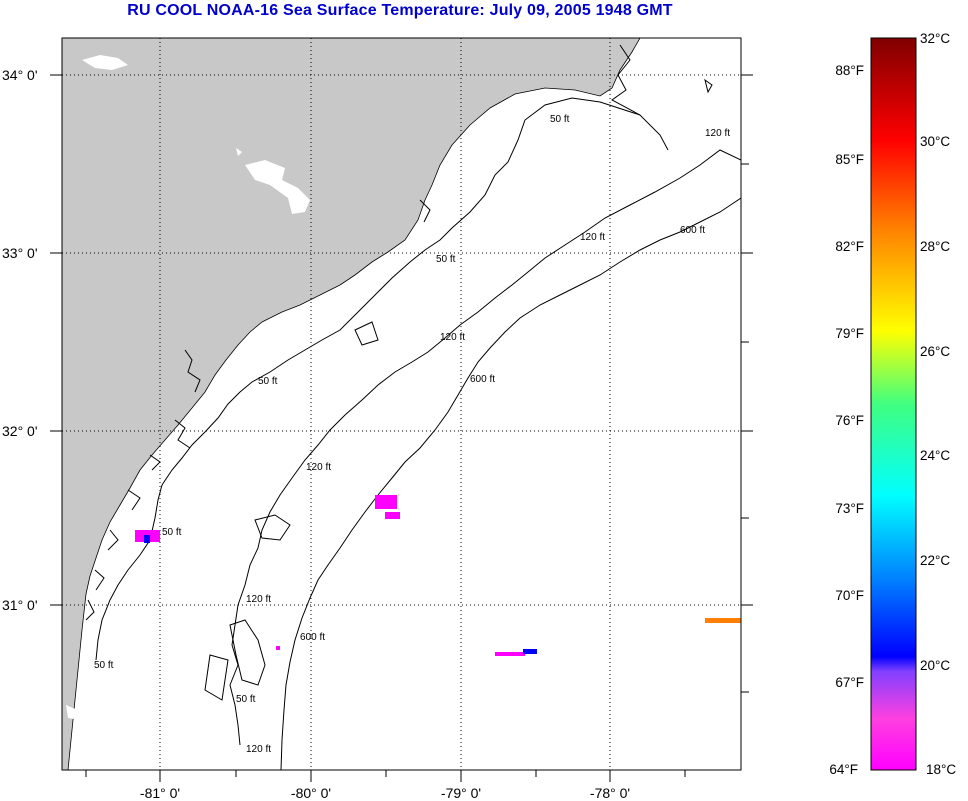 Image resolution: width=968 pixels, height=801 pixels. I want to click on lat-label: 33° 0', so click(20, 253).